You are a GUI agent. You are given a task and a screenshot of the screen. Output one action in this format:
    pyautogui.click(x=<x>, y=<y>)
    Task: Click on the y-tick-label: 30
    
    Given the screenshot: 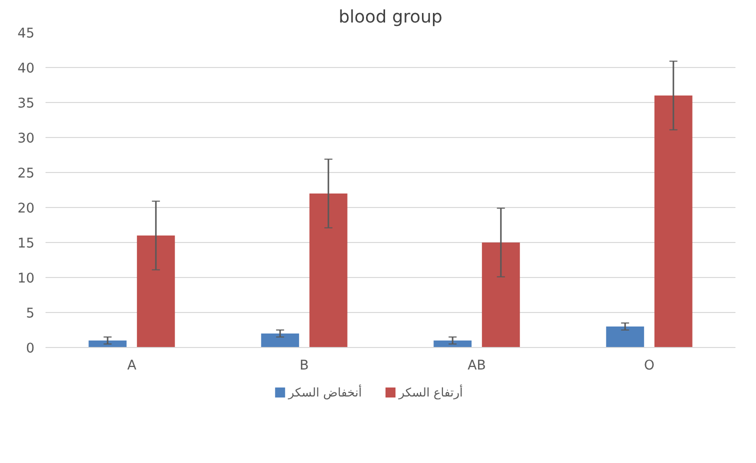 What is the action you would take?
    pyautogui.click(x=26, y=139)
    